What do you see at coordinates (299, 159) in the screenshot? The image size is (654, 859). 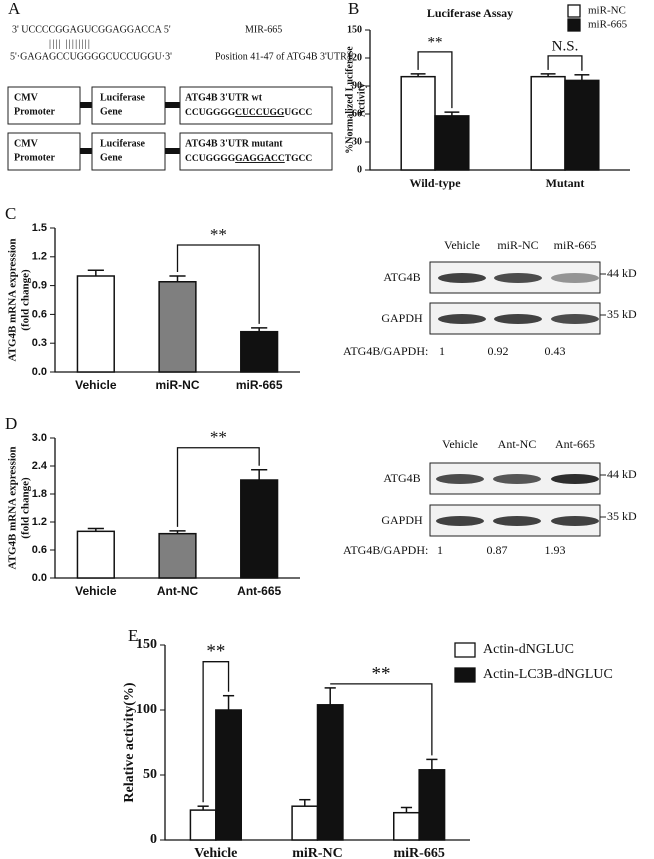 I see `seq-part: TGCC` at bounding box center [299, 159].